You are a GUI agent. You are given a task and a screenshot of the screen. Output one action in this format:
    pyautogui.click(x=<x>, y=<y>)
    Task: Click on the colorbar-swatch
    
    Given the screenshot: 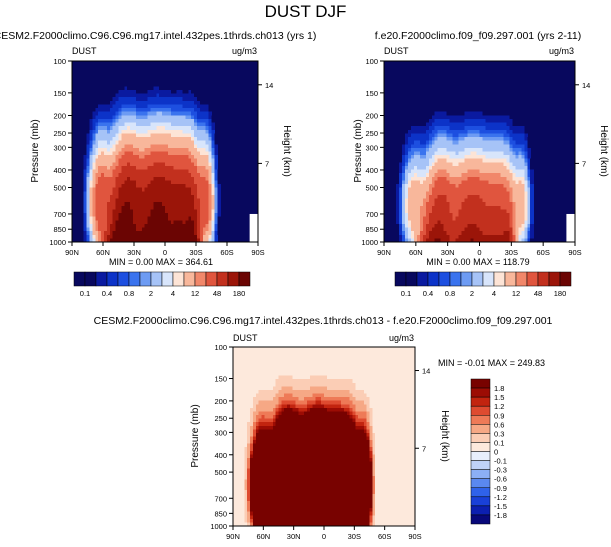 What is the action you would take?
    pyautogui.click(x=233, y=279)
    